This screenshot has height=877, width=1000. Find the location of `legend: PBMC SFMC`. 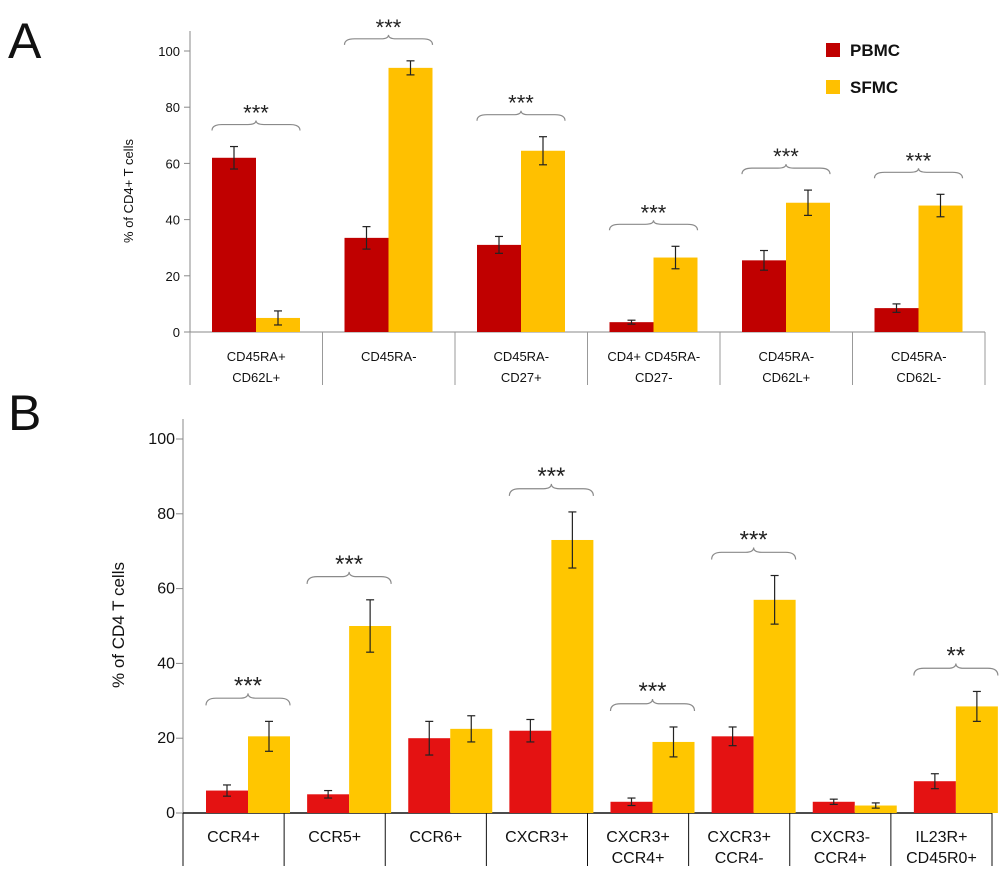

legend: PBMC SFMC is located at coordinates (863, 69).